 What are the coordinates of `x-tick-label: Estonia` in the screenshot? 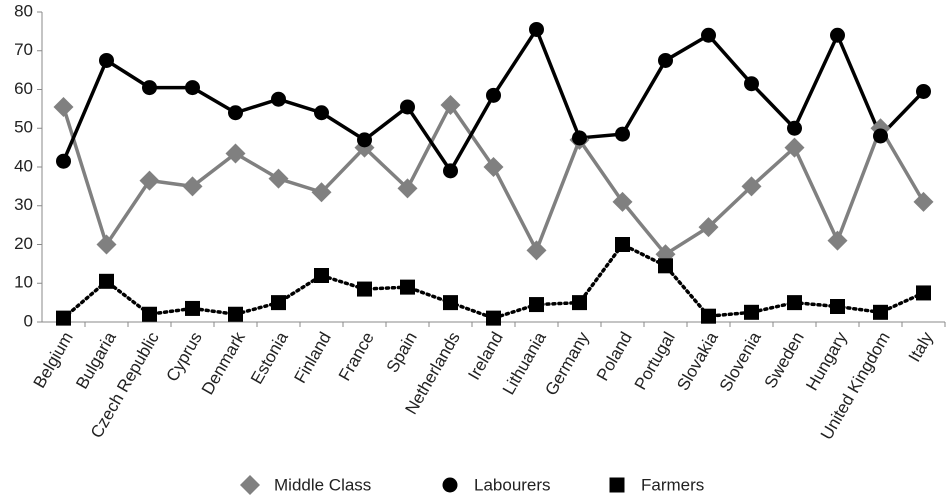 It's located at (269, 357).